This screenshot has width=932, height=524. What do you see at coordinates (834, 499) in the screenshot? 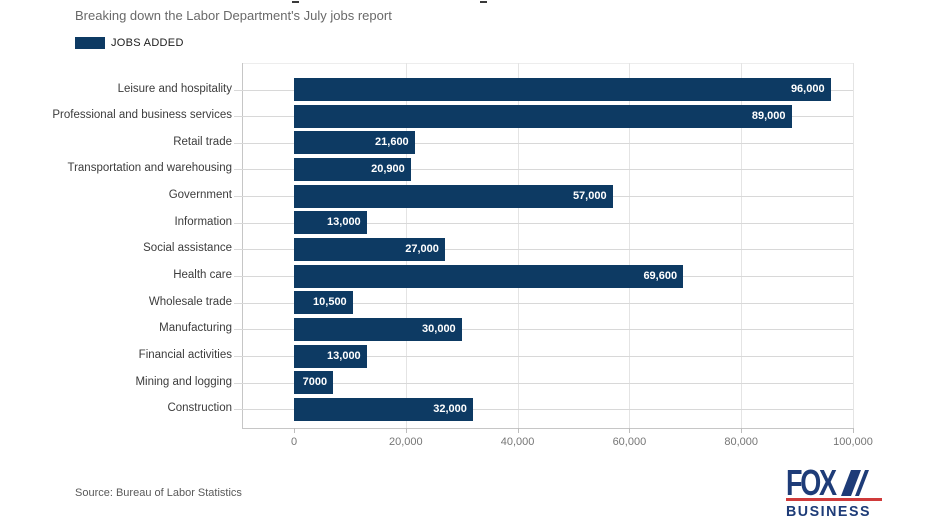
I see `red-divider` at bounding box center [834, 499].